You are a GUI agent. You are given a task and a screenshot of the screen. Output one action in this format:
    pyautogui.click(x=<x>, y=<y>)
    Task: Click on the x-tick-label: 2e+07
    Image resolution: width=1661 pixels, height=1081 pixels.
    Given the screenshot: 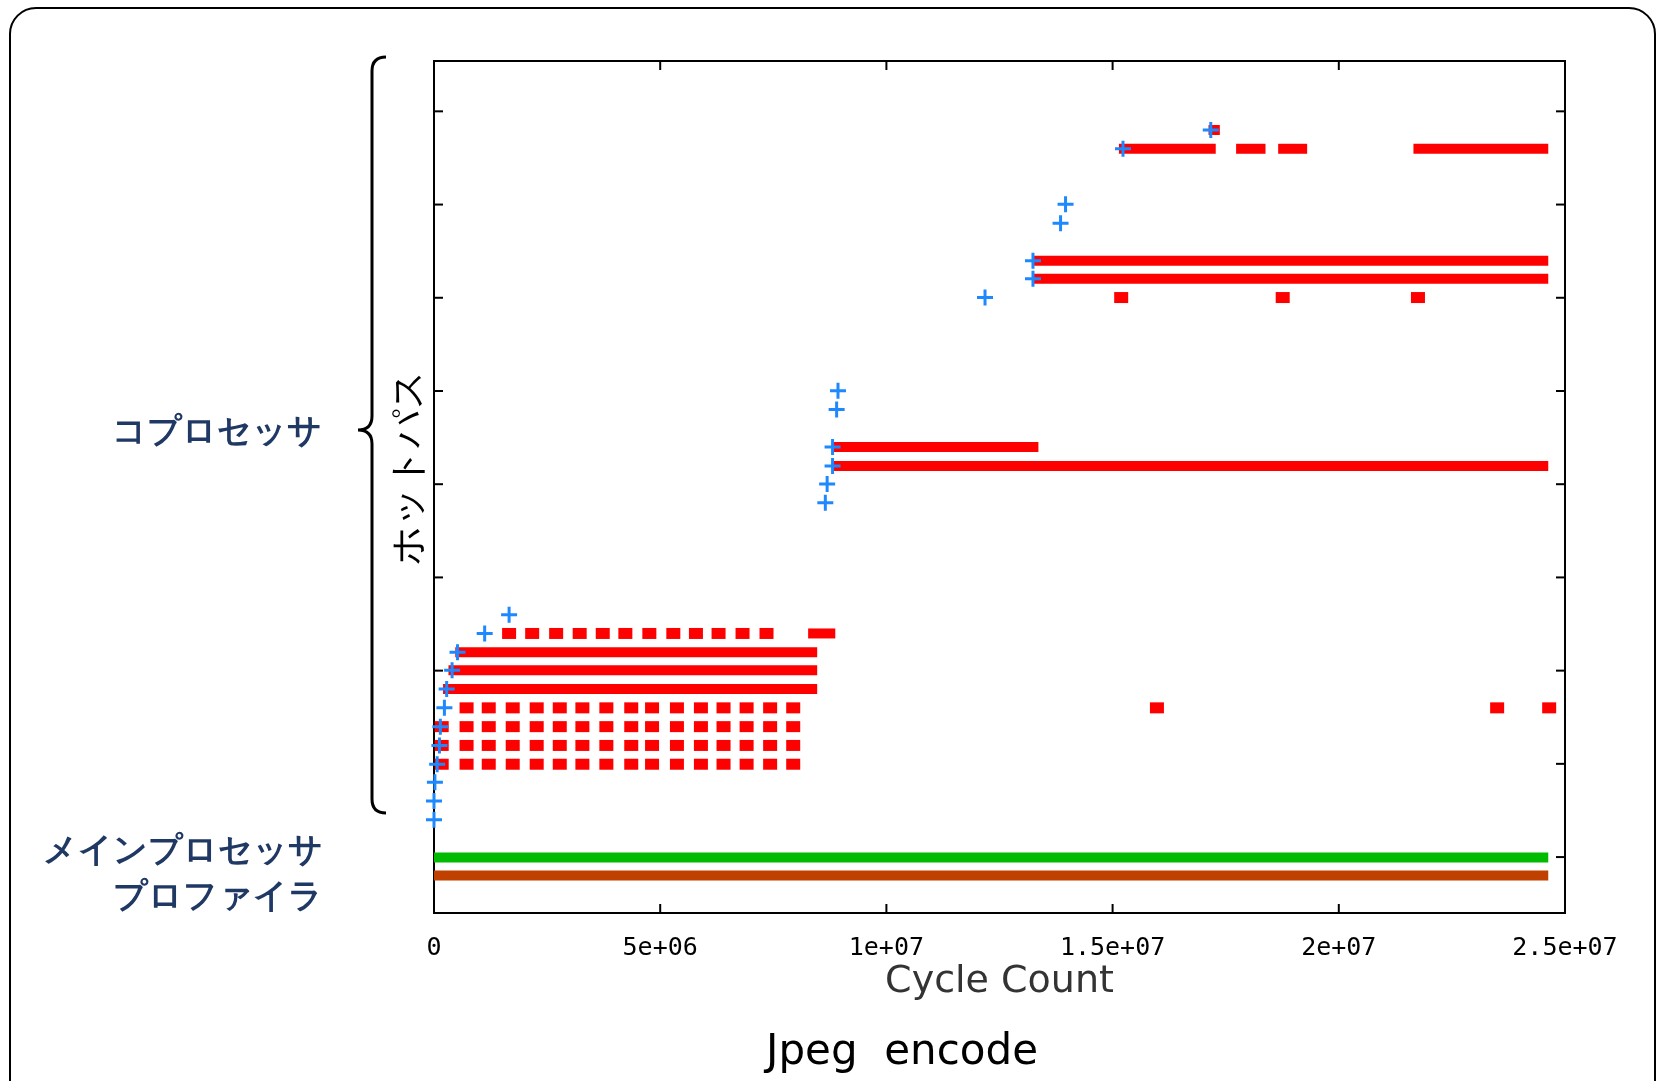 What is the action you would take?
    pyautogui.click(x=1339, y=946)
    